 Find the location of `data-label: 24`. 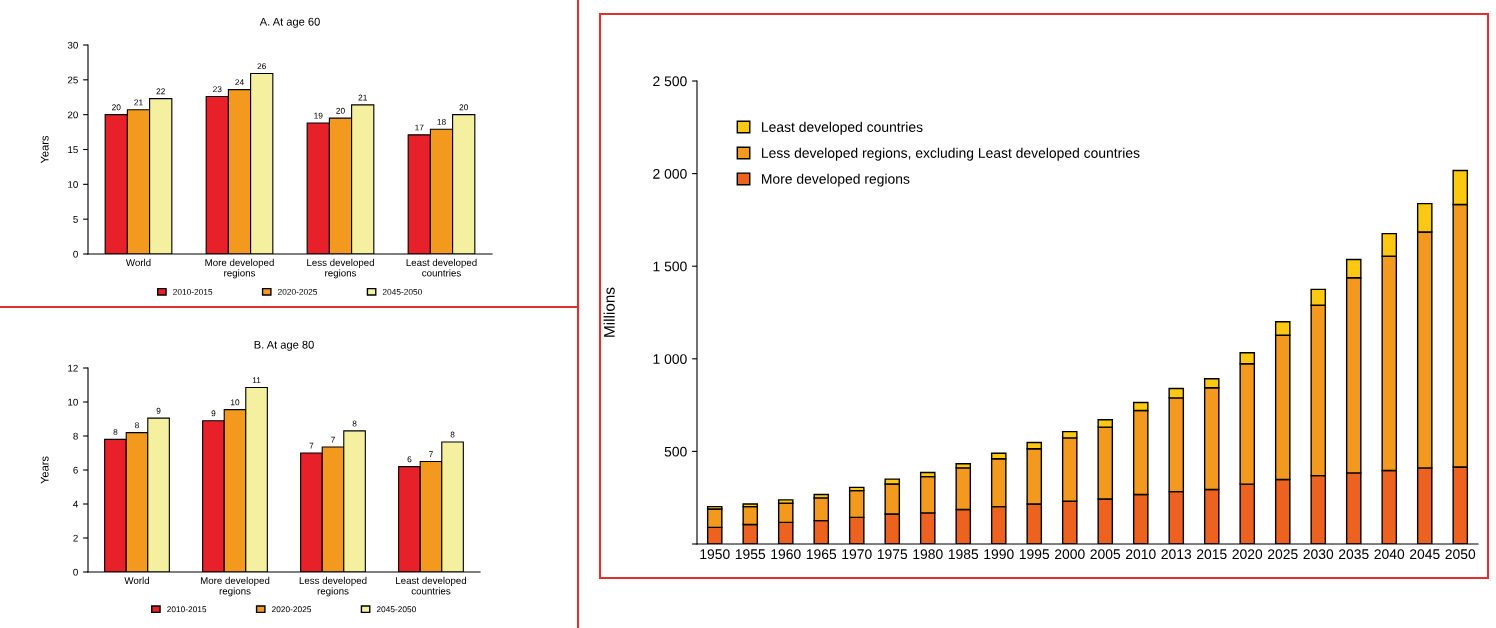

data-label: 24 is located at coordinates (239, 82).